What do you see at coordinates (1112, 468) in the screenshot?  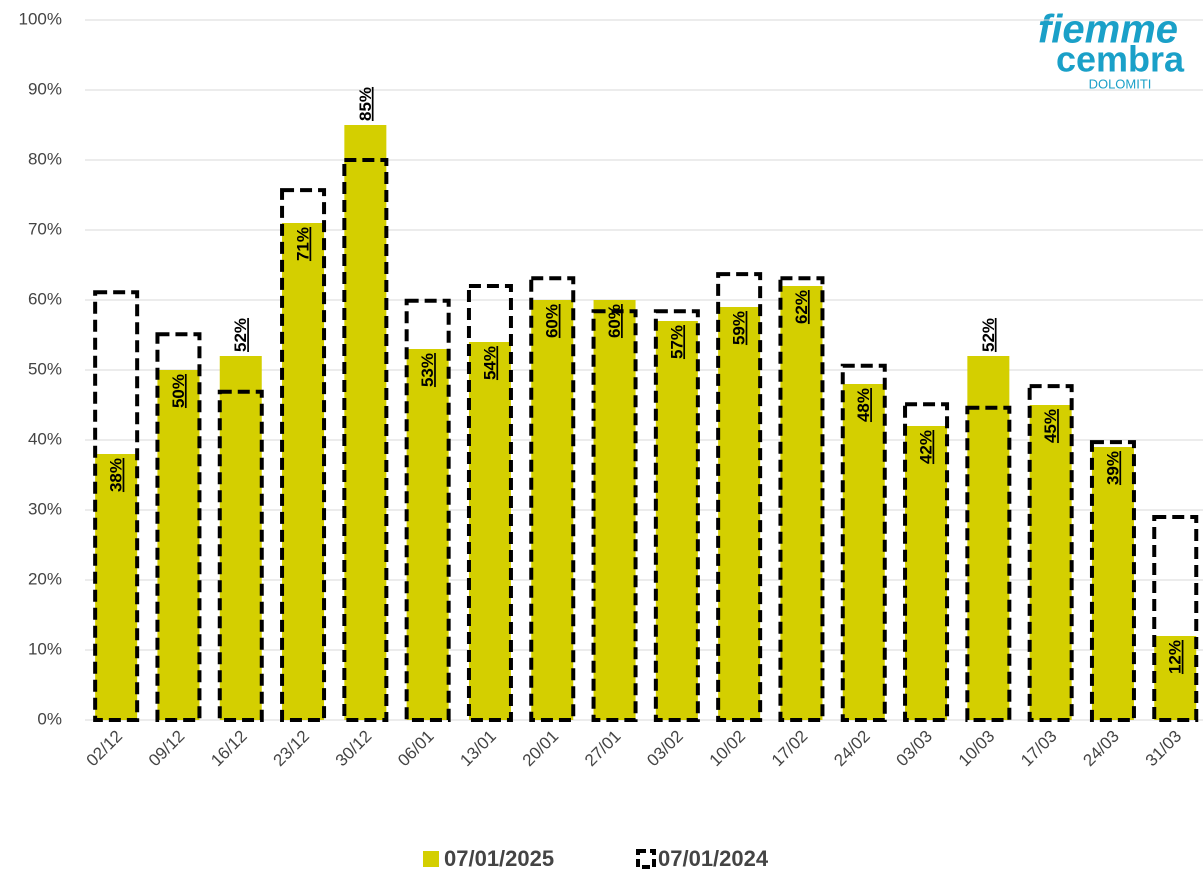 I see `value-label: 39%` at bounding box center [1112, 468].